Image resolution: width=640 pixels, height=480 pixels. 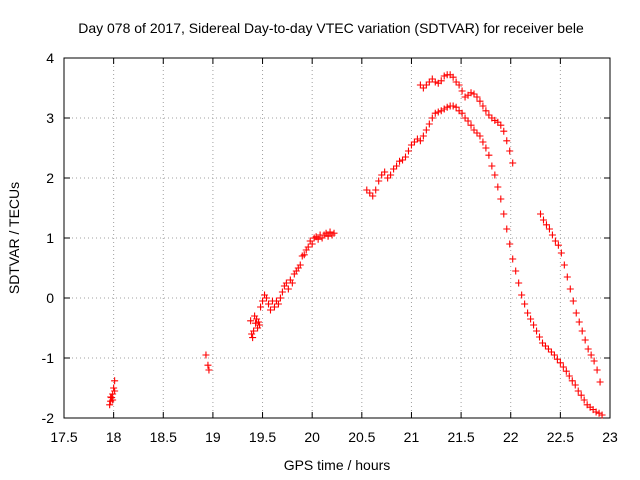 What do you see at coordinates (63, 437) in the screenshot?
I see `x-tick-label: 17.5` at bounding box center [63, 437].